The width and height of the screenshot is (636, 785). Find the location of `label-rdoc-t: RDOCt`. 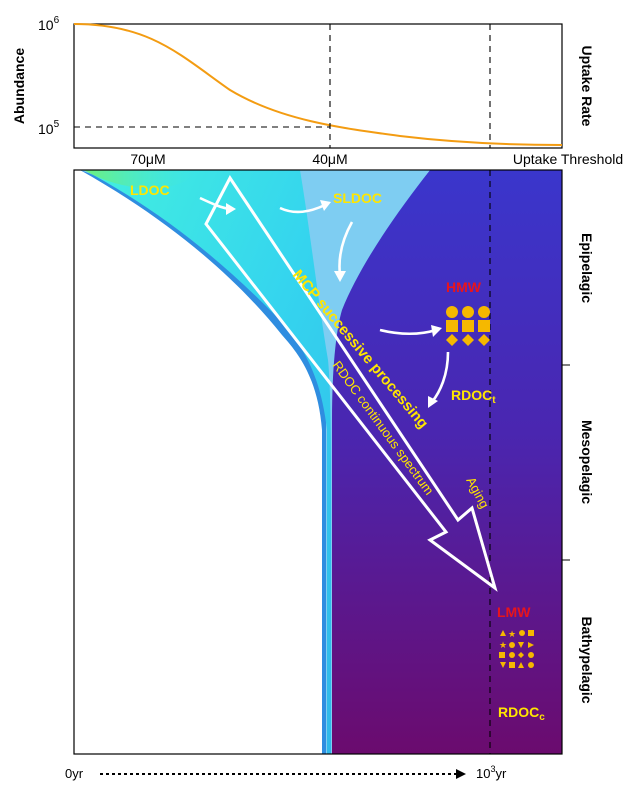

label-rdoc-t: RDOCt is located at coordinates (473, 396).